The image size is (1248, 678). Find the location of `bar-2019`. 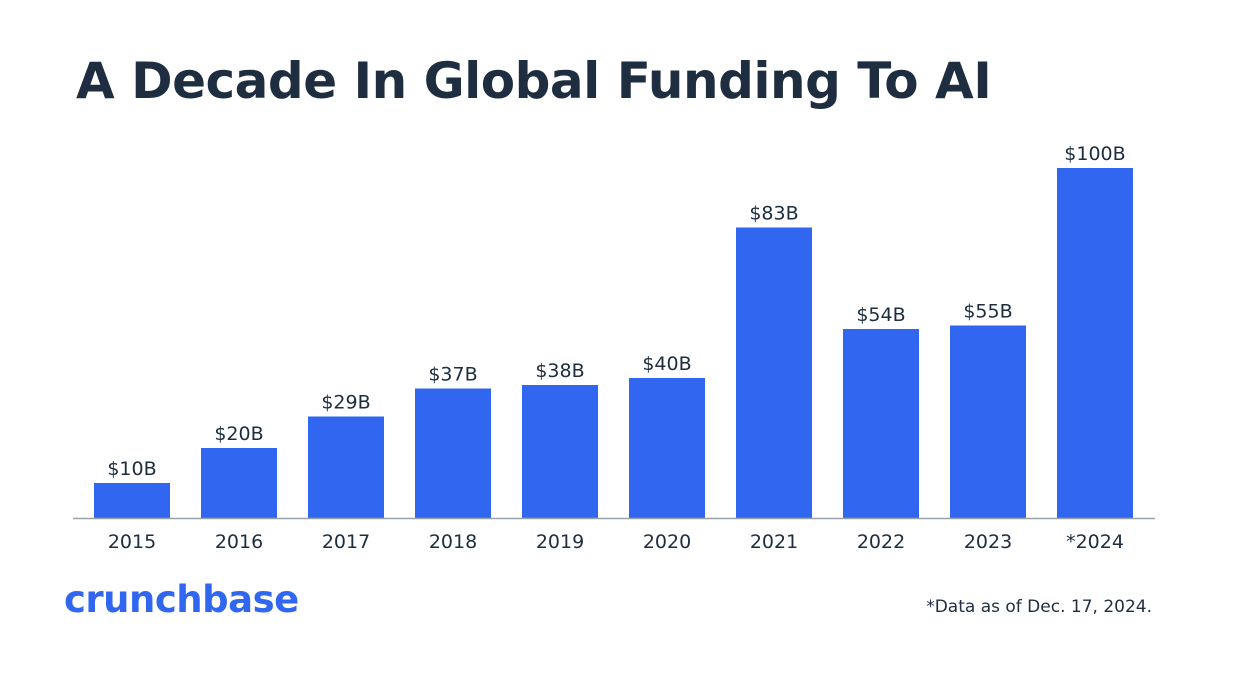

bar-2019 is located at coordinates (560, 451).